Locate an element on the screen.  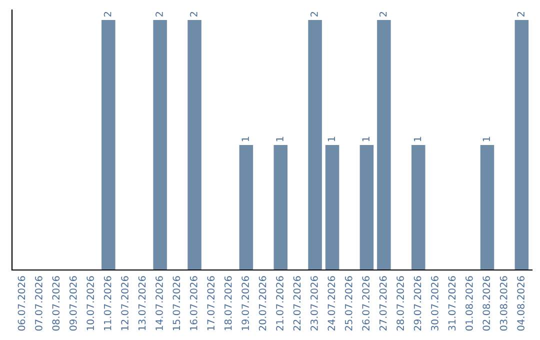
x-tick-label: 04.08.2026 is located at coordinates (520, 303).